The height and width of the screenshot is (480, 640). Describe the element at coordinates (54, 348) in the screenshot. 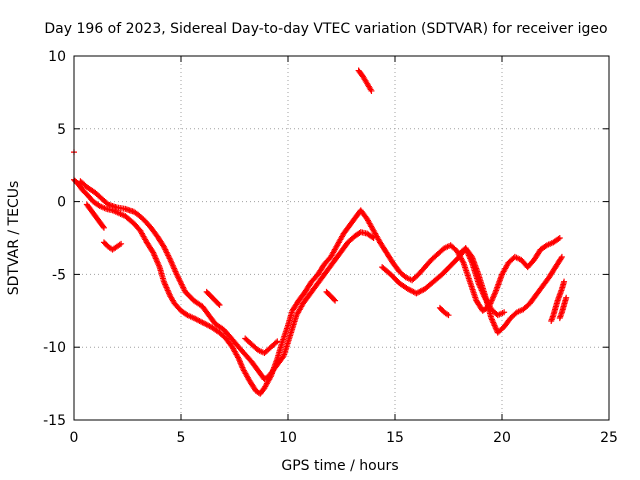

I see `y-tick-label: -10` at that location.